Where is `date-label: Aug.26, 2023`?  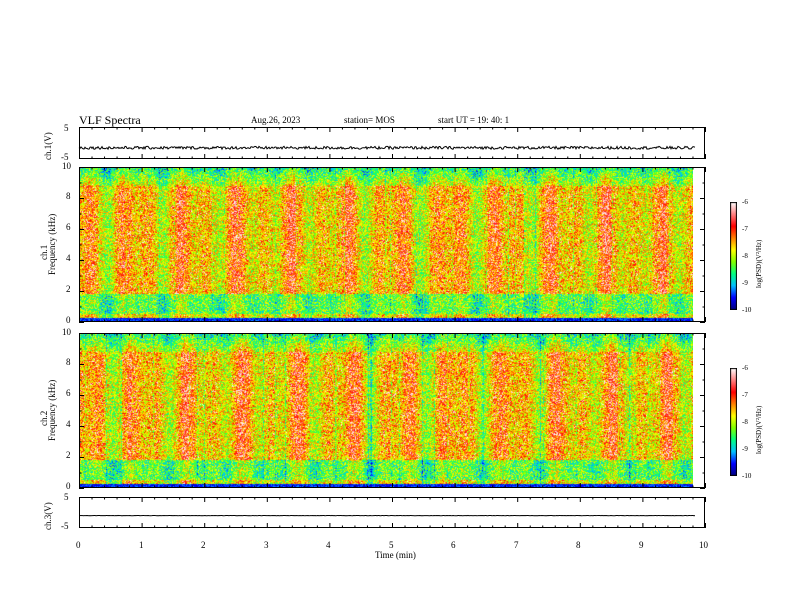 date-label: Aug.26, 2023 is located at coordinates (276, 120).